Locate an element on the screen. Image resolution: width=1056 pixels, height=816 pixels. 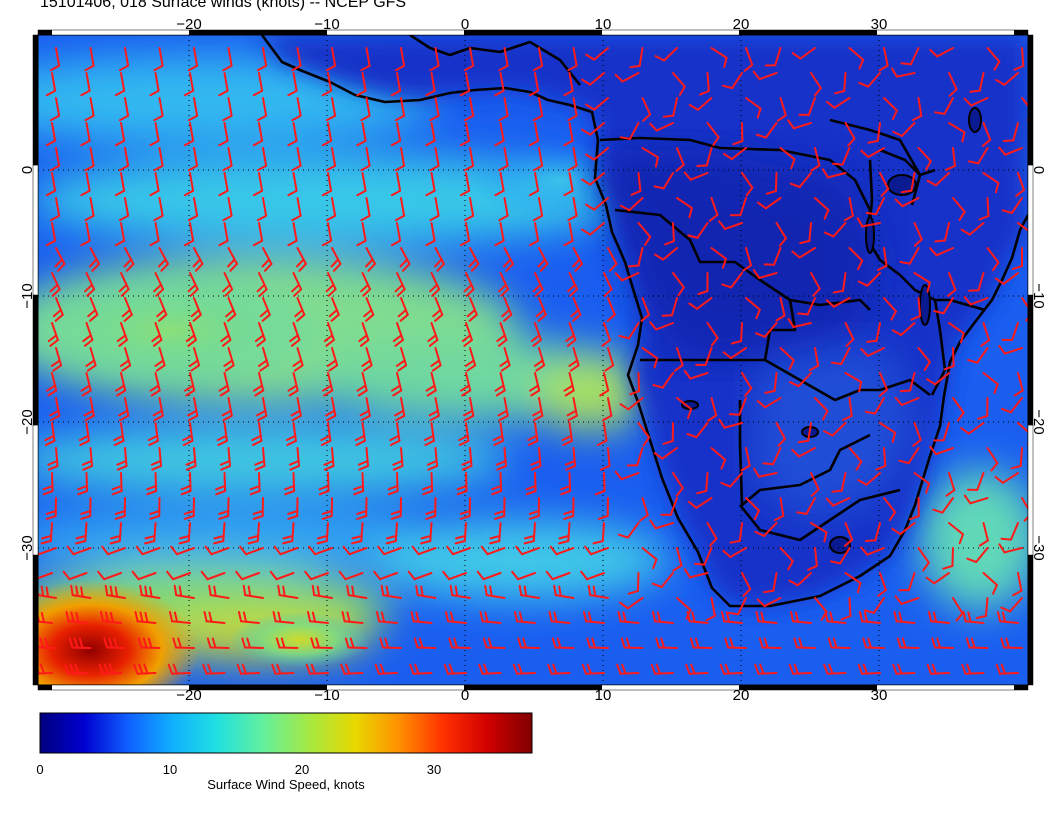
left-lat-labels: 0 −10 −20 −30 is located at coordinates (27, 363).